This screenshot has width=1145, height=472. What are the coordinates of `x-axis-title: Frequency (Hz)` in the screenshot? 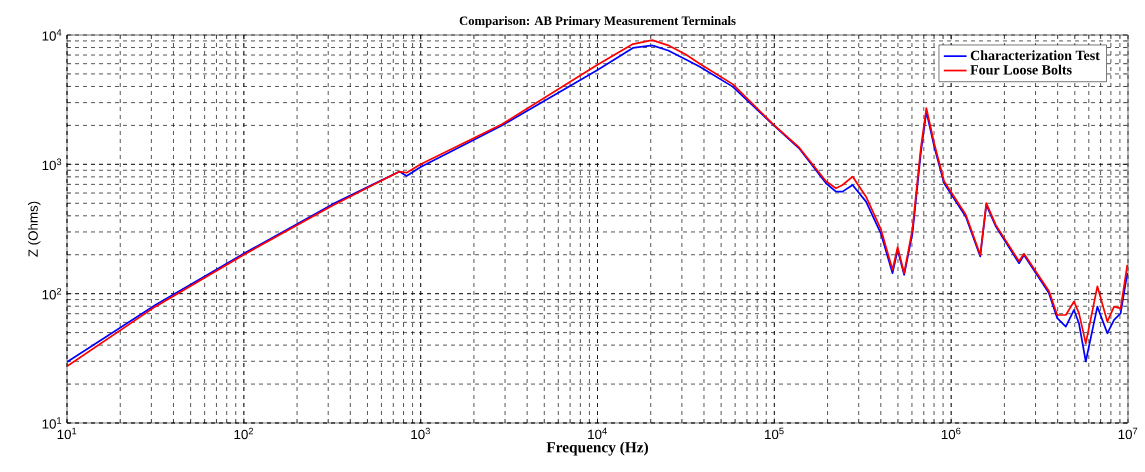 It's located at (597, 448).